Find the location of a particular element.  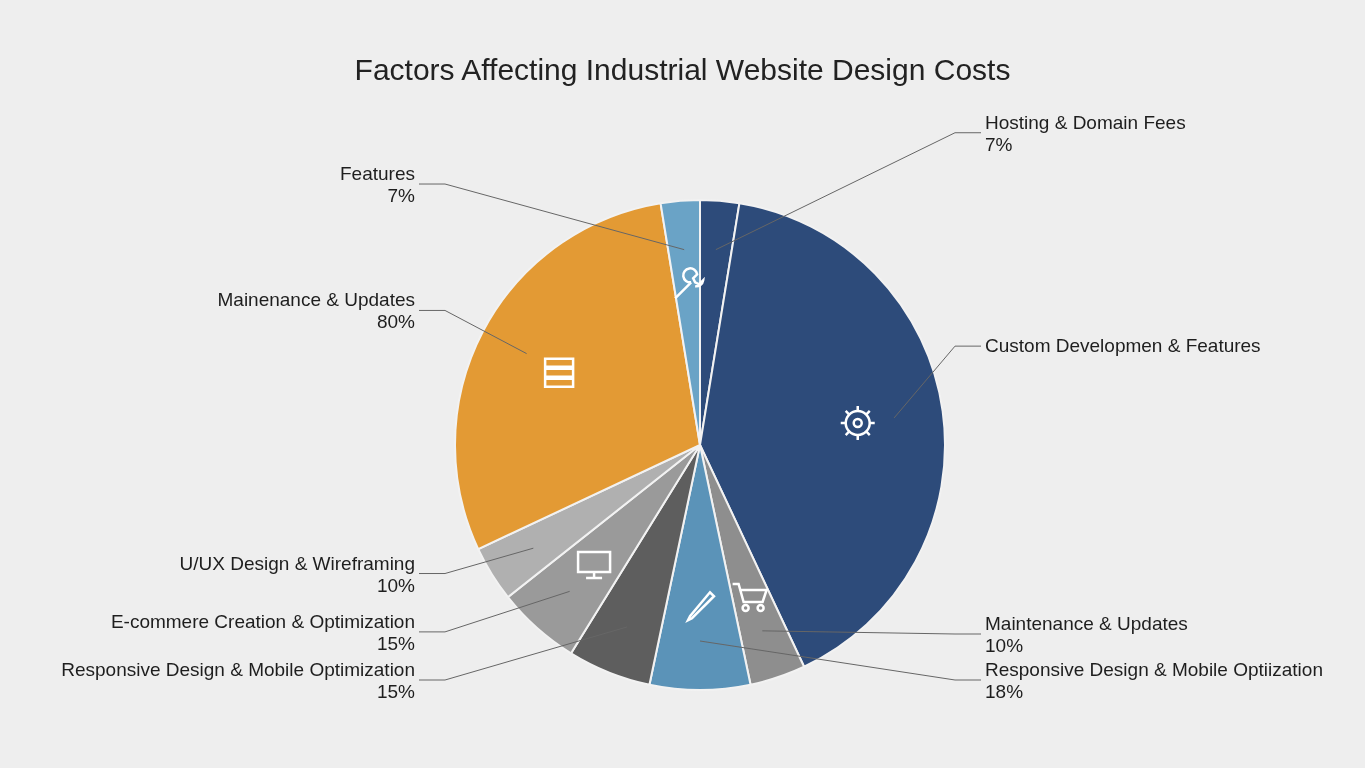

slice-label: Responsive Design & Mobile Optiization is located at coordinates (1154, 669).